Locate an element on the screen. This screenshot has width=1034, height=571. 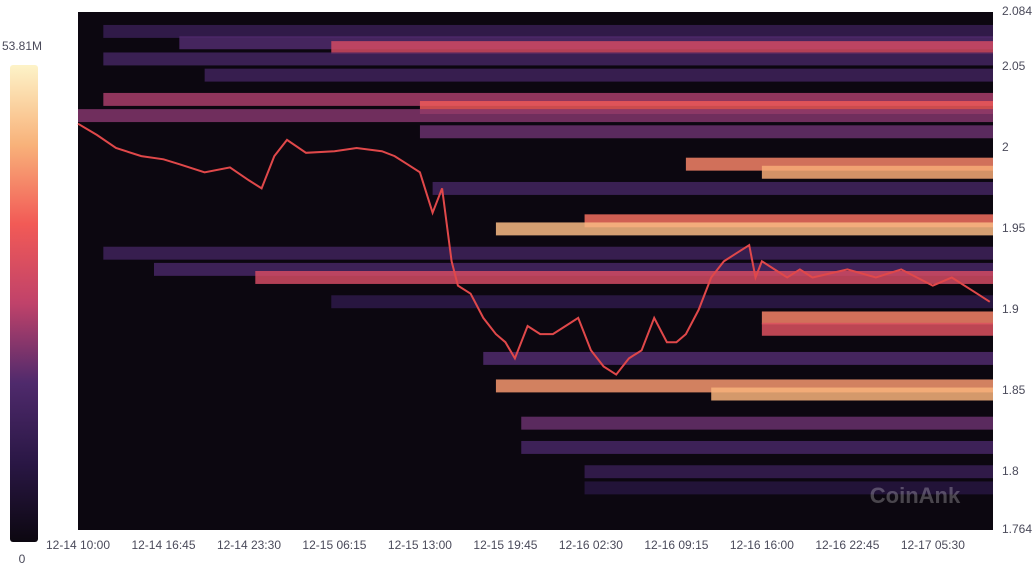
y-tick-label: 2 is located at coordinates (1005, 147).